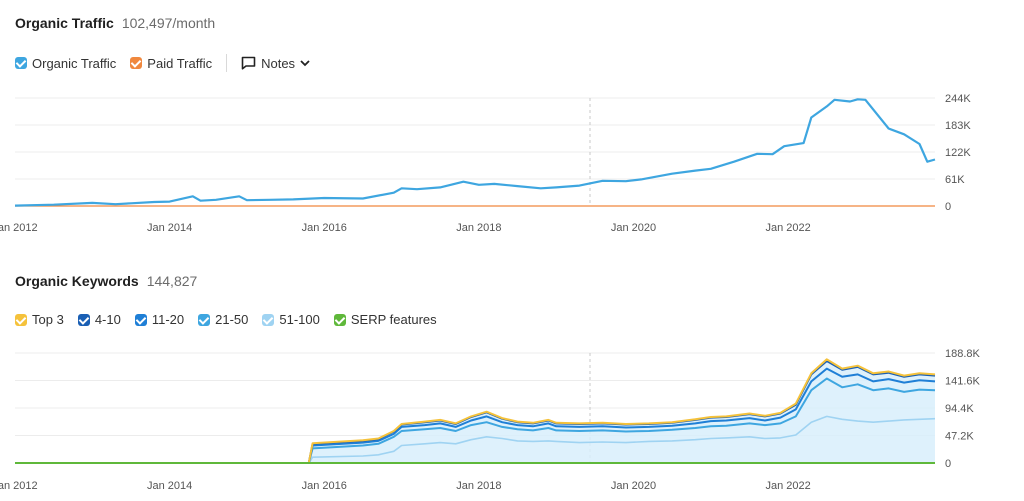 This screenshot has width=1024, height=501. What do you see at coordinates (64, 23) in the screenshot?
I see `traffic-title: Organic Traffic` at bounding box center [64, 23].